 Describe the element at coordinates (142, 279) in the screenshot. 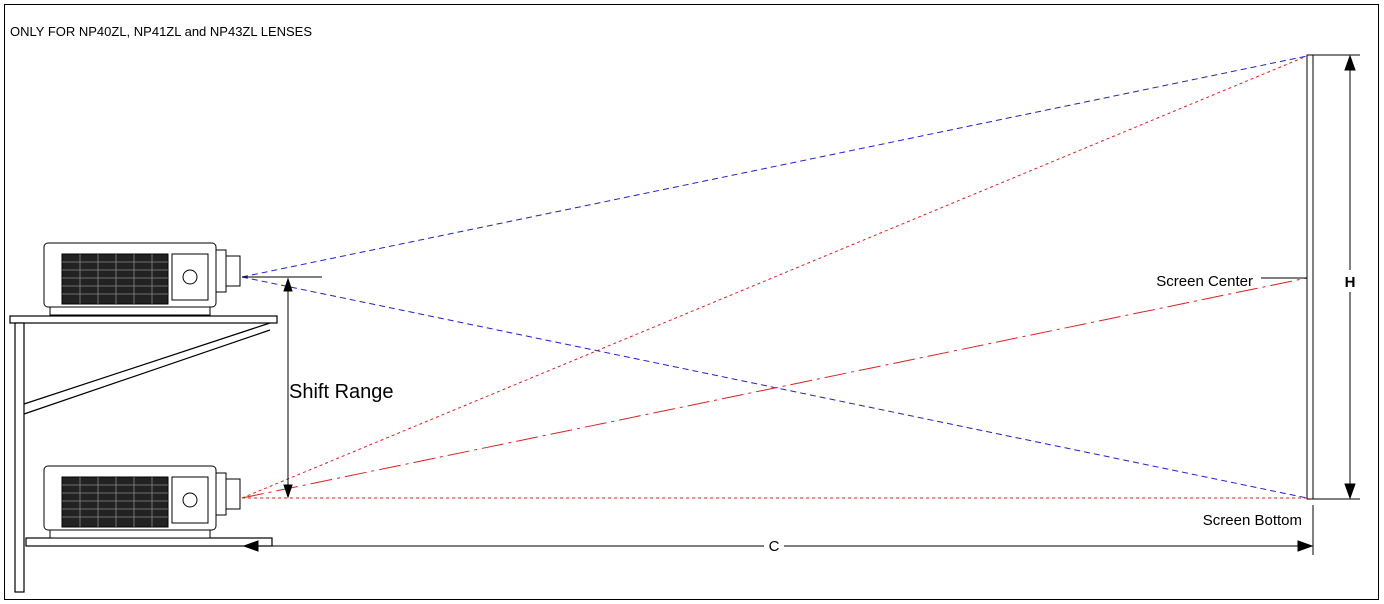

I see `projector-top-icon` at that location.